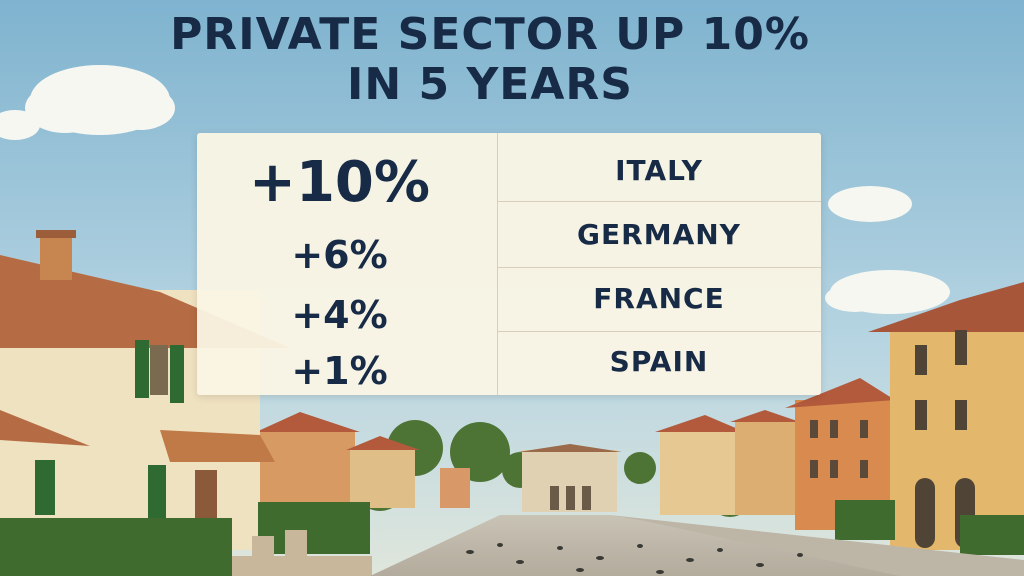 This screenshot has height=576, width=1024. Describe the element at coordinates (339, 255) in the screenshot. I see `percent-germany: +6%` at that location.